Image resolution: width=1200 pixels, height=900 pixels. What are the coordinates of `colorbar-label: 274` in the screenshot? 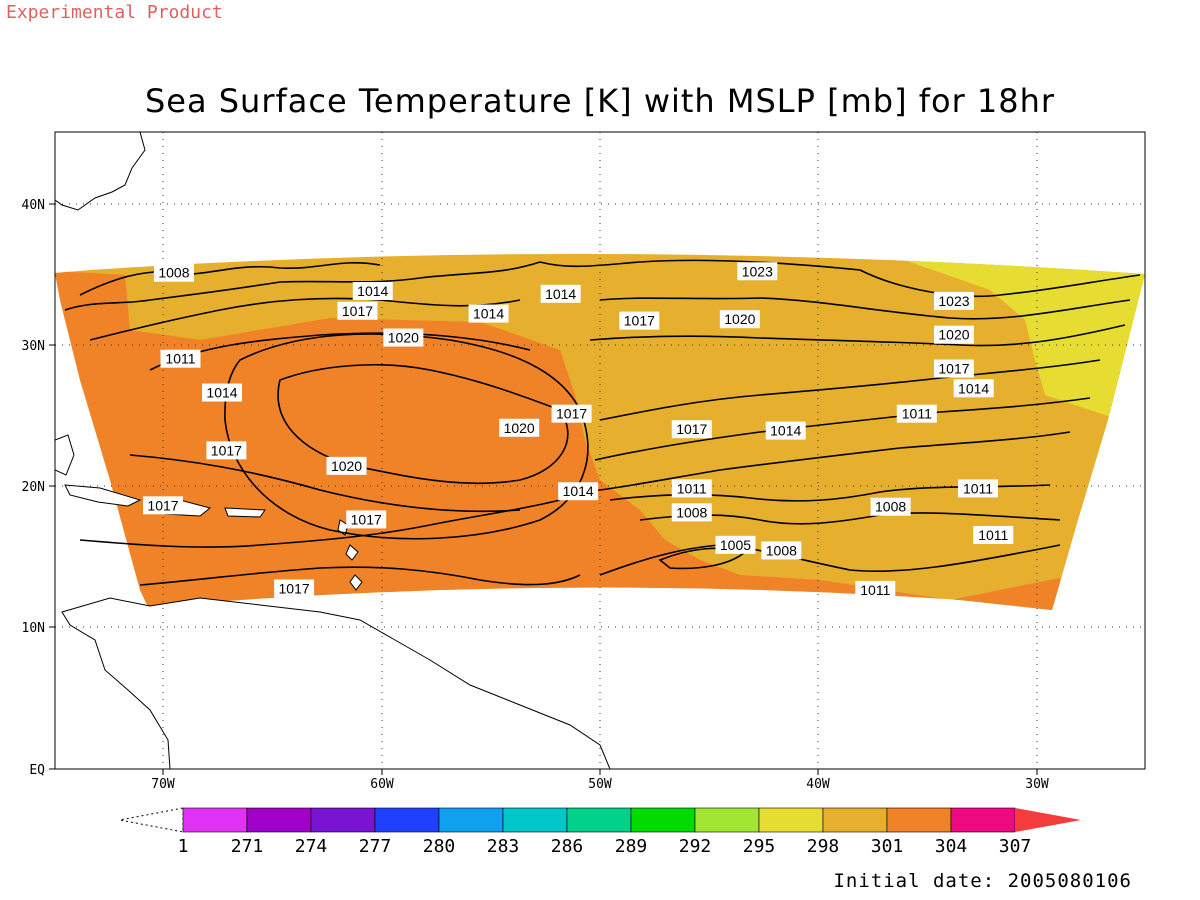 It's located at (311, 846).